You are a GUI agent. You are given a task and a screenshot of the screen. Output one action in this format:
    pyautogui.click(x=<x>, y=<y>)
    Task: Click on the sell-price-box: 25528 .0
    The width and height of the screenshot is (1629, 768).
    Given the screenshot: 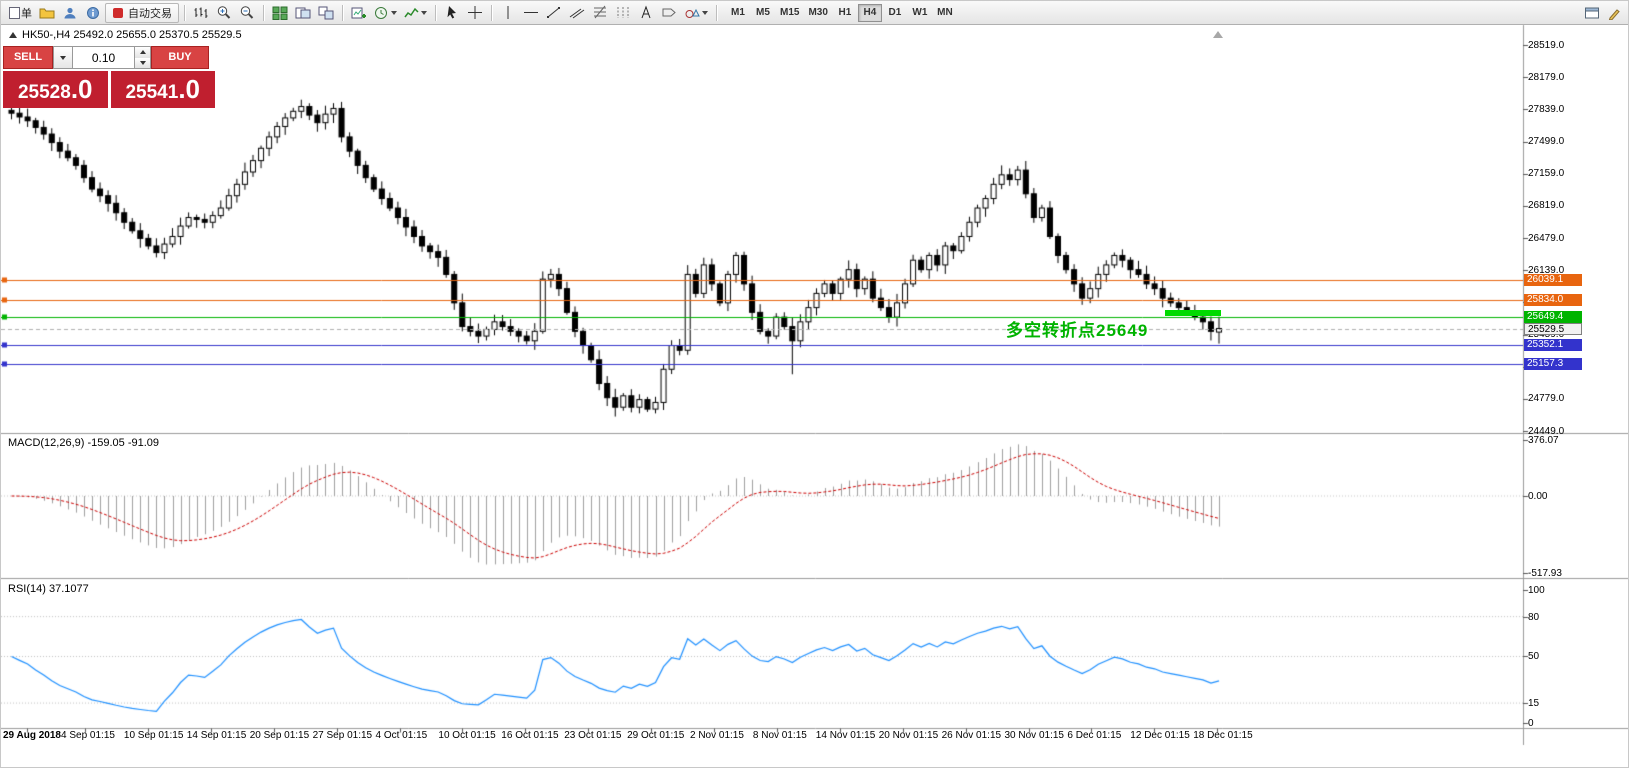 What is the action you would take?
    pyautogui.click(x=55, y=89)
    